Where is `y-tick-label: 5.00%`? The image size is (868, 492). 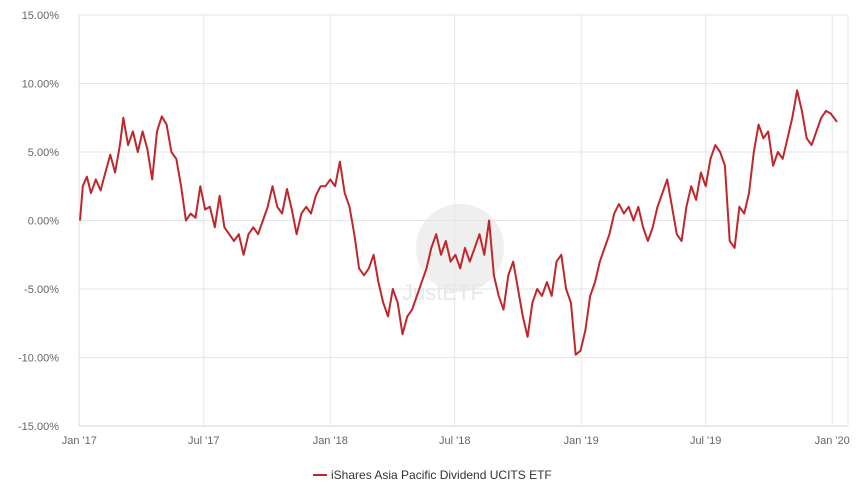 y-tick-label: 5.00% is located at coordinates (43, 153).